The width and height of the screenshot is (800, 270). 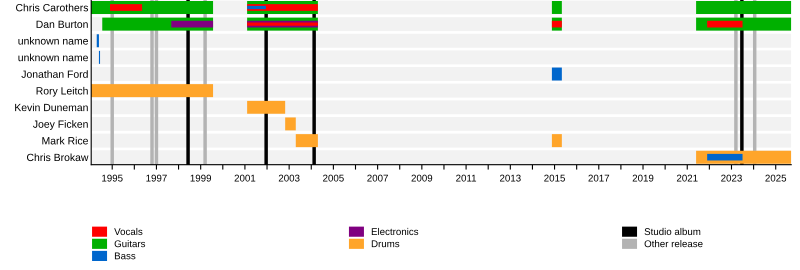 What do you see at coordinates (201, 178) in the screenshot?
I see `x-tick-label: 1999` at bounding box center [201, 178].